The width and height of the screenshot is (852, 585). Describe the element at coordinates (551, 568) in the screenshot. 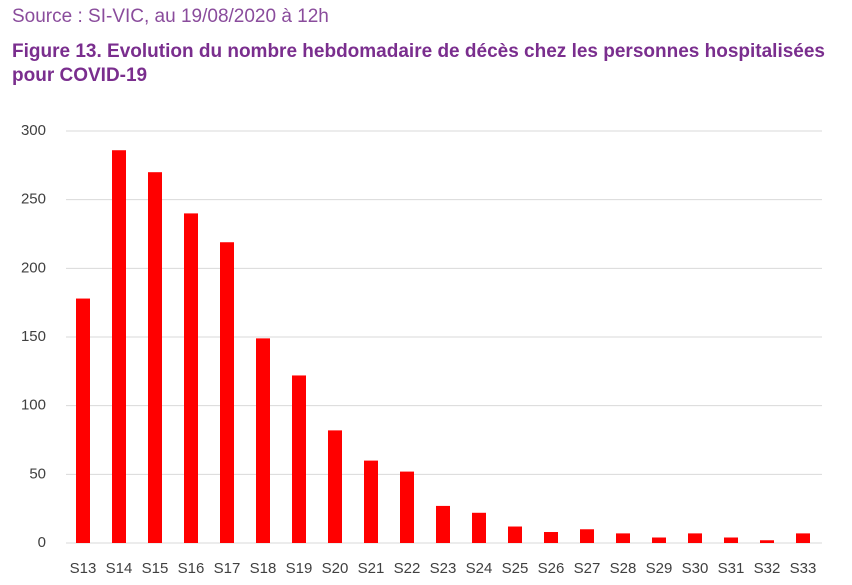

I see `x-tick-label: S26` at that location.